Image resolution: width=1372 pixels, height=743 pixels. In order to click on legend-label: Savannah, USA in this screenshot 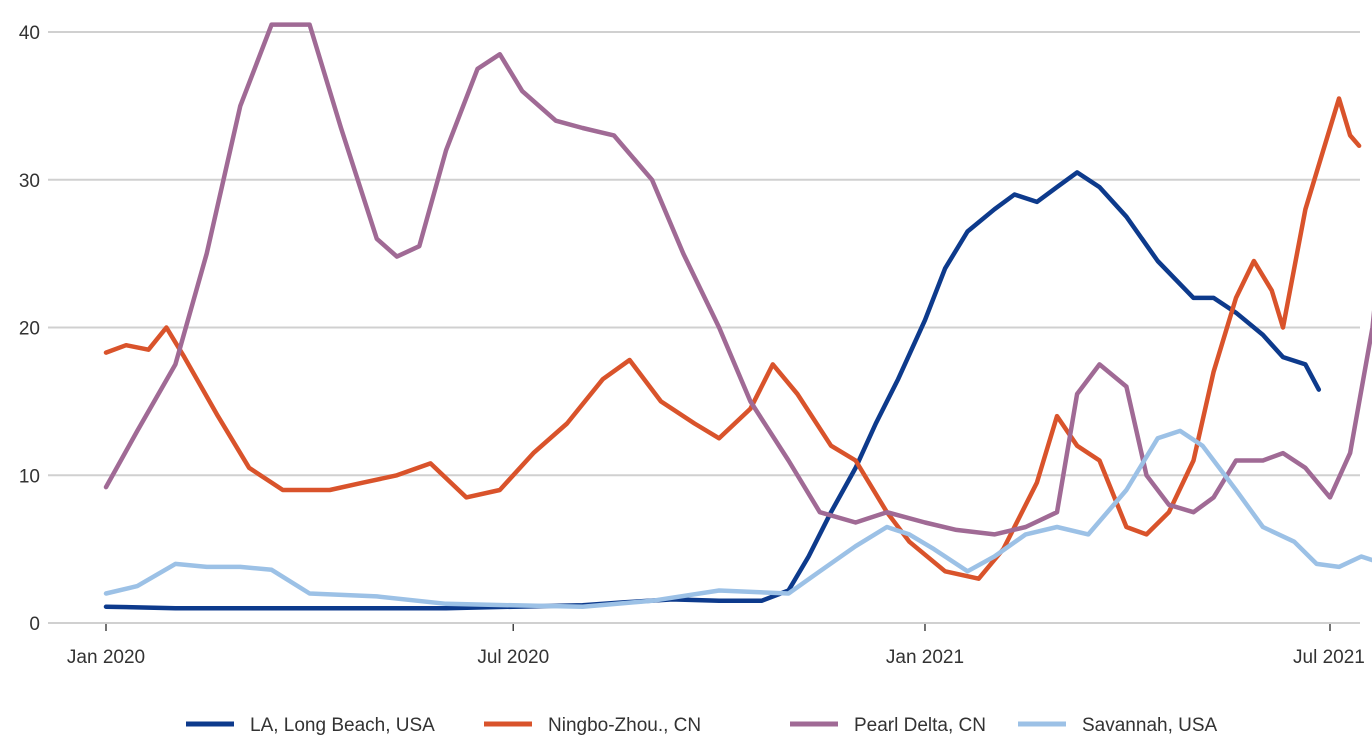, I will do `click(1150, 725)`.